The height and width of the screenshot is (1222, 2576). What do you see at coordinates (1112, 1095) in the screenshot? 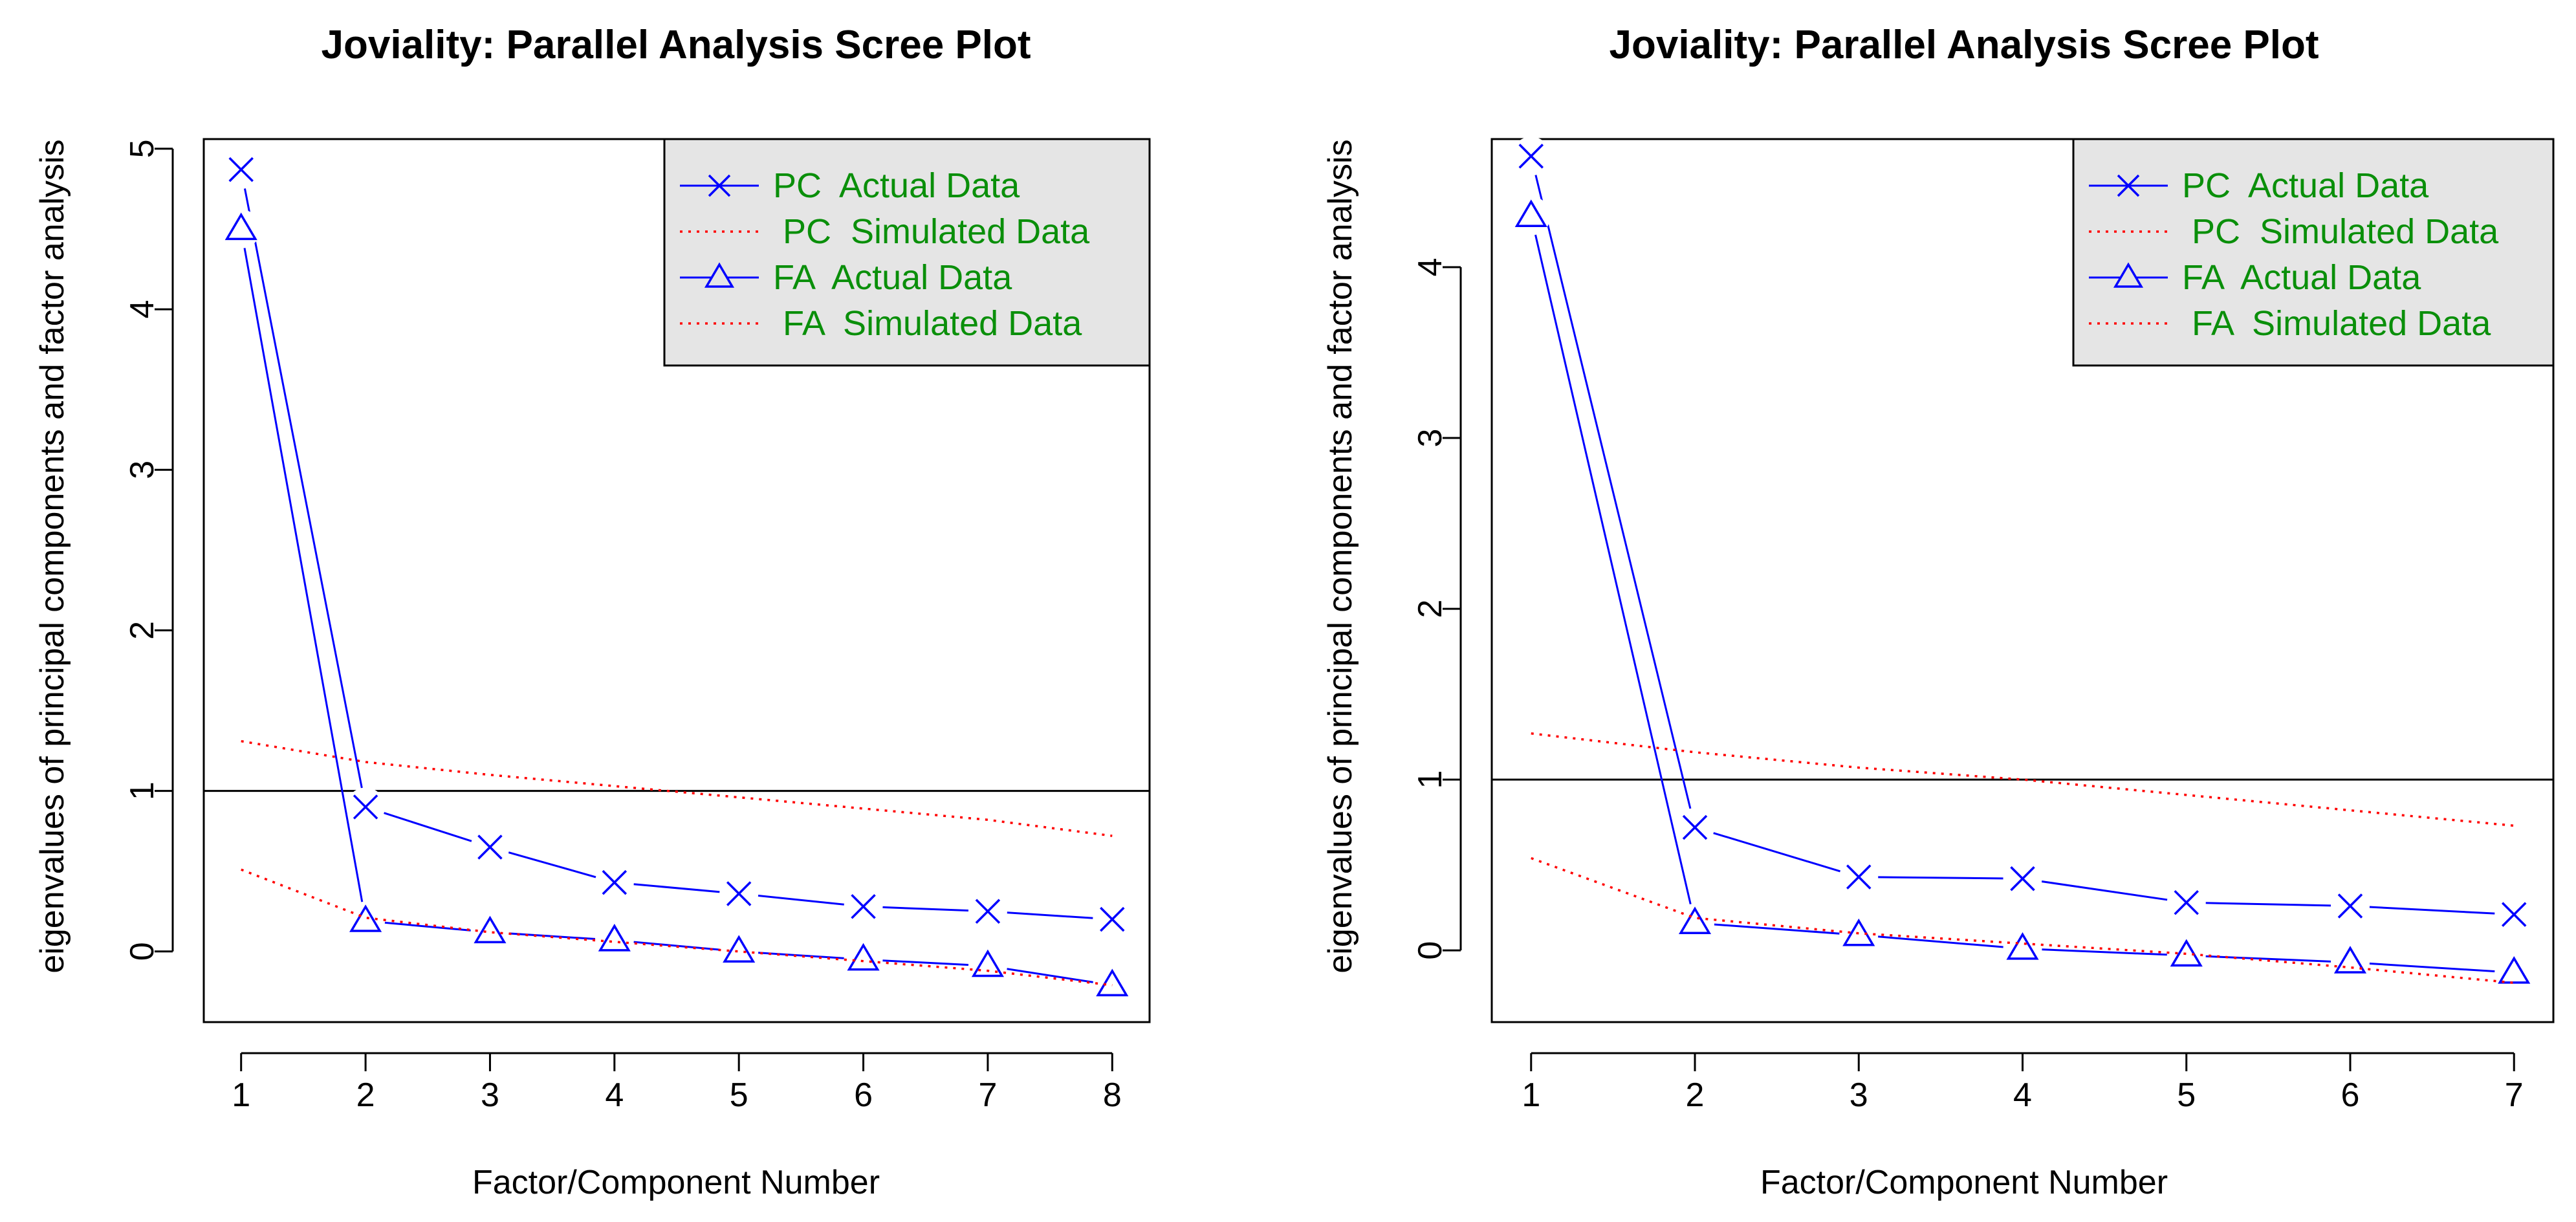
I see `x-tick-label: 8` at bounding box center [1112, 1095].